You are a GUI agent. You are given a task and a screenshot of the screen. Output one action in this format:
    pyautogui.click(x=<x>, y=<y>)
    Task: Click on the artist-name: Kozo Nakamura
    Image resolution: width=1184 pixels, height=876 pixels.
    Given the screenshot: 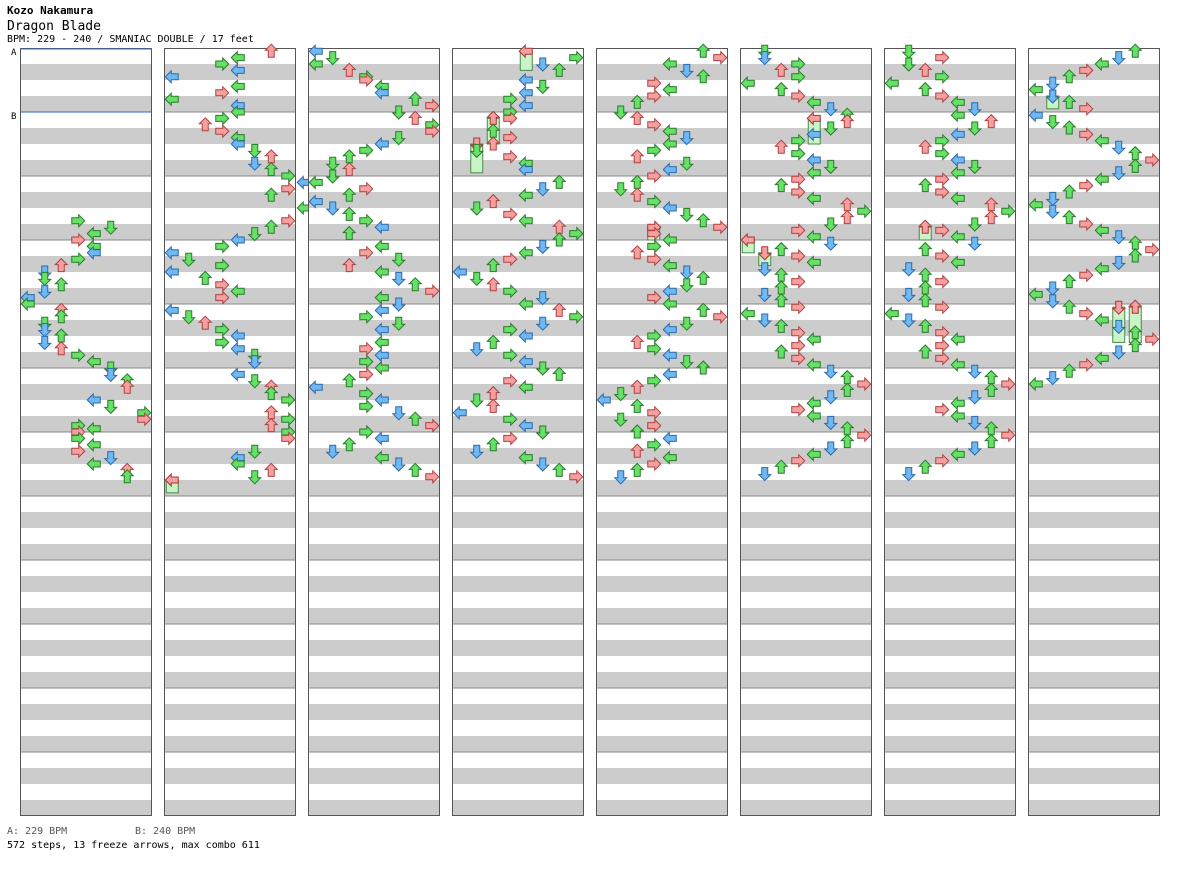 What is the action you would take?
    pyautogui.click(x=50, y=10)
    